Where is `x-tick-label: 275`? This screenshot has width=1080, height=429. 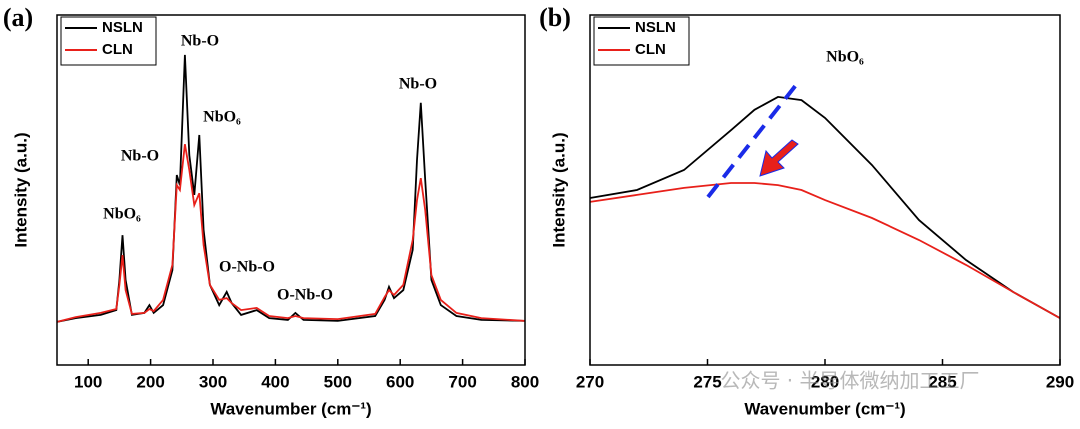
x-tick-label: 275 is located at coordinates (707, 381).